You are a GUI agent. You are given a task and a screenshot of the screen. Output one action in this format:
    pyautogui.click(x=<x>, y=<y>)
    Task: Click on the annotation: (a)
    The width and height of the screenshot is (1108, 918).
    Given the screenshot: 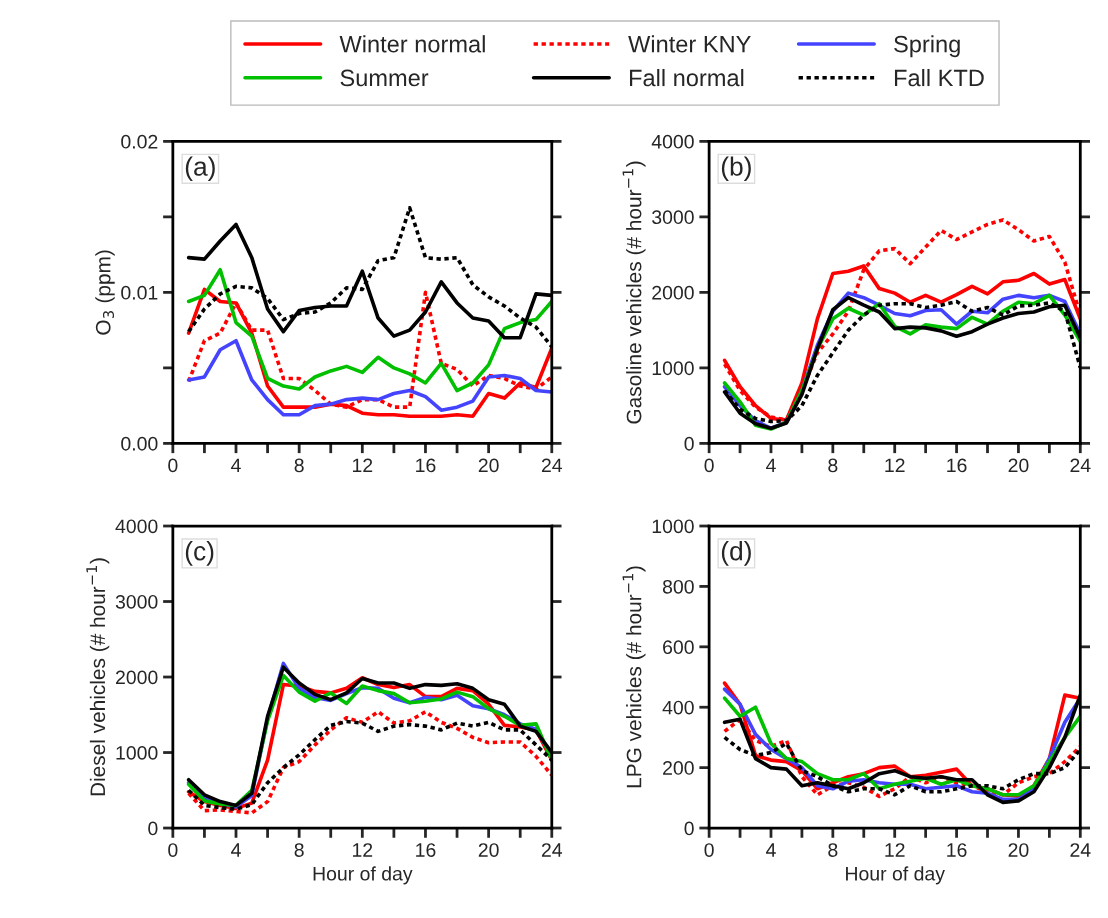 What is the action you would take?
    pyautogui.click(x=200, y=169)
    